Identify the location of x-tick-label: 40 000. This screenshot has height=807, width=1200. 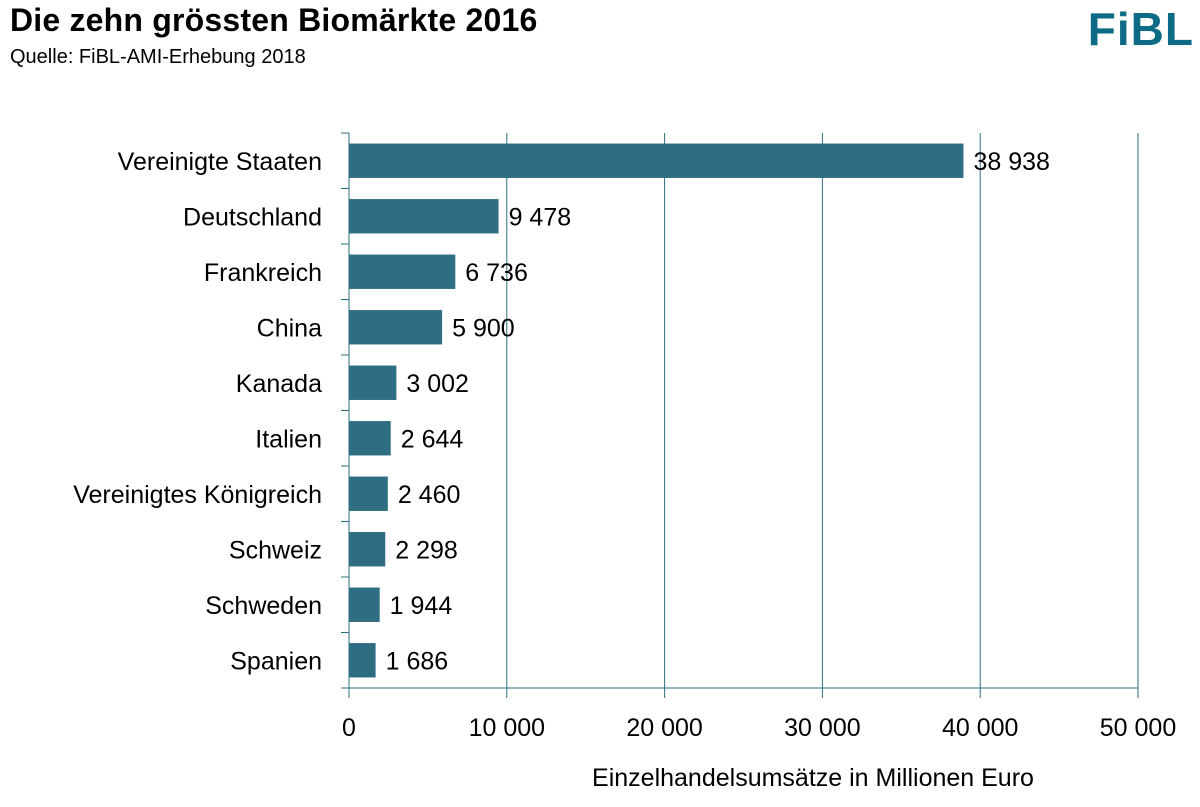
(980, 728).